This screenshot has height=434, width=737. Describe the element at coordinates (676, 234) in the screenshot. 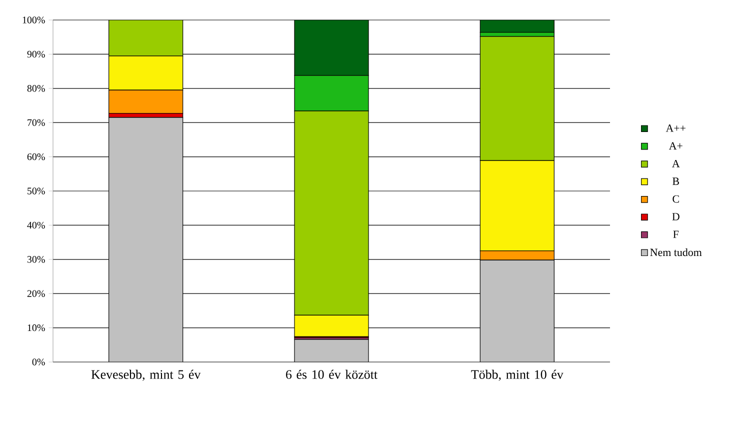

I see `legend-label: F` at that location.